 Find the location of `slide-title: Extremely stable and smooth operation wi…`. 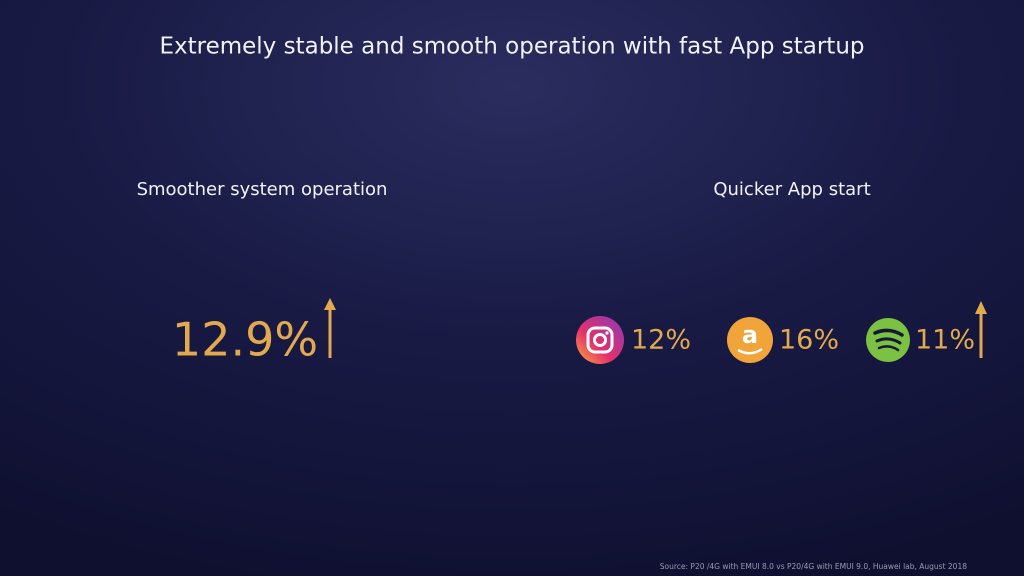

slide-title: Extremely stable and smooth operation wi… is located at coordinates (511, 47).